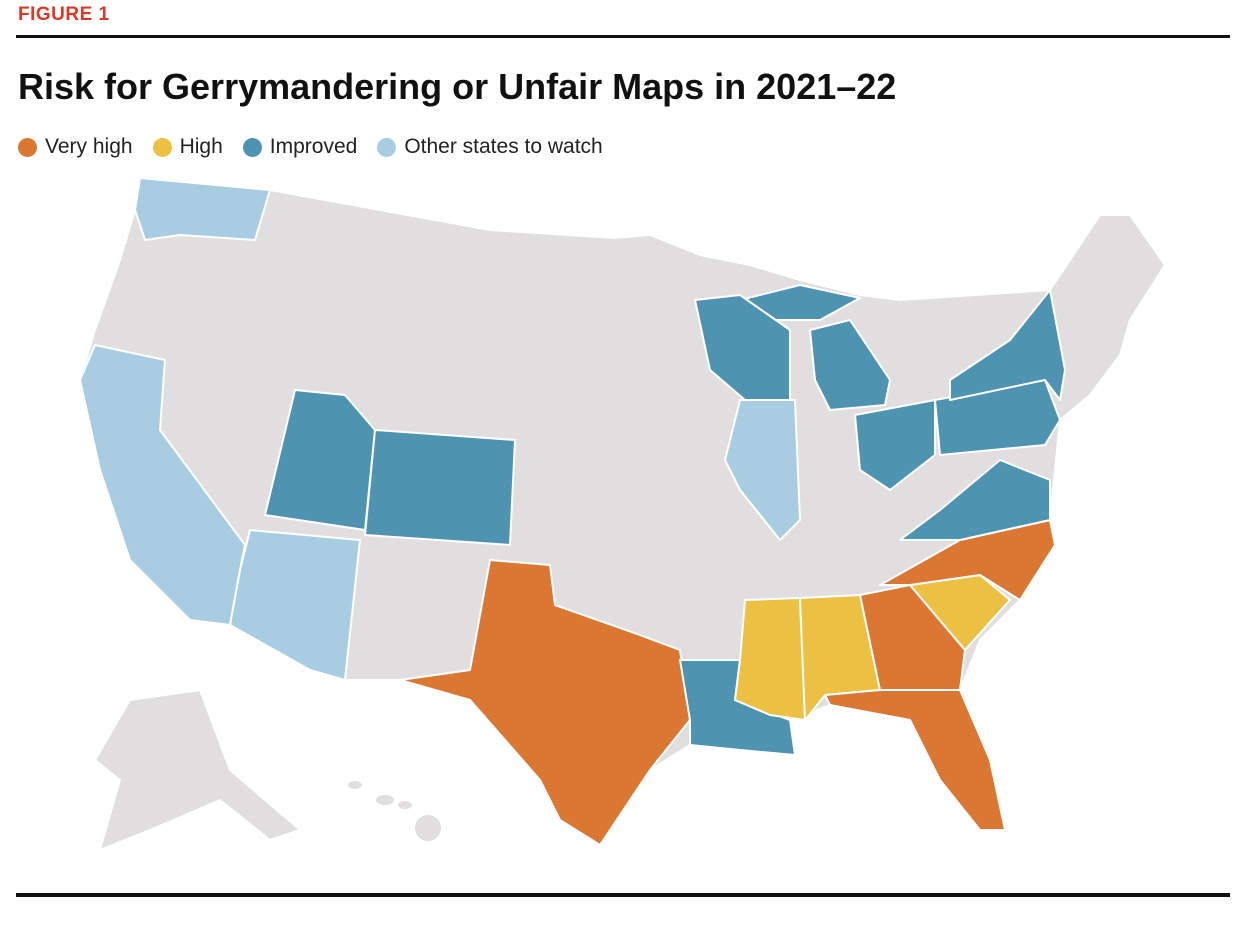 This screenshot has height=928, width=1254. What do you see at coordinates (503, 146) in the screenshot?
I see `legend-label: Other states to watch` at bounding box center [503, 146].